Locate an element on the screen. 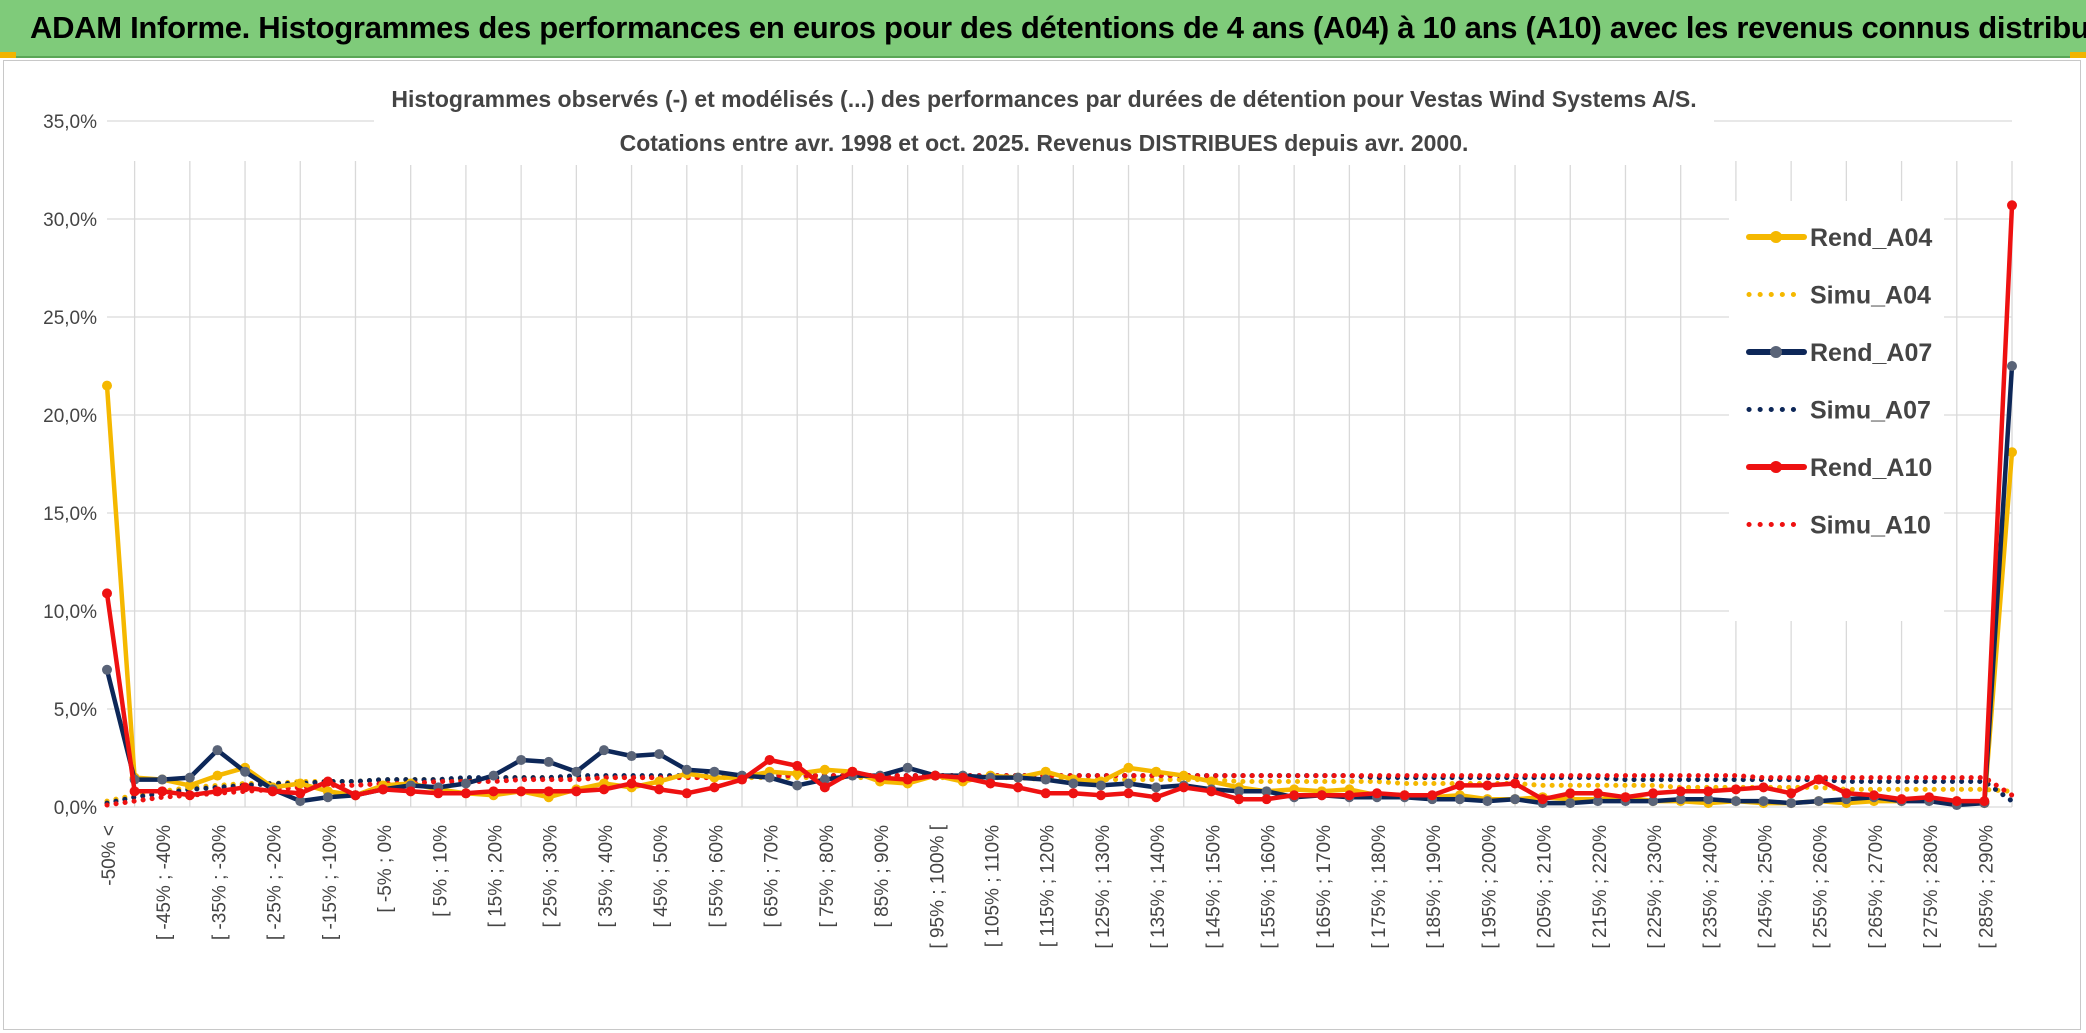  x-tick-label: [ -45% ; -40% is located at coordinates (164, 882).